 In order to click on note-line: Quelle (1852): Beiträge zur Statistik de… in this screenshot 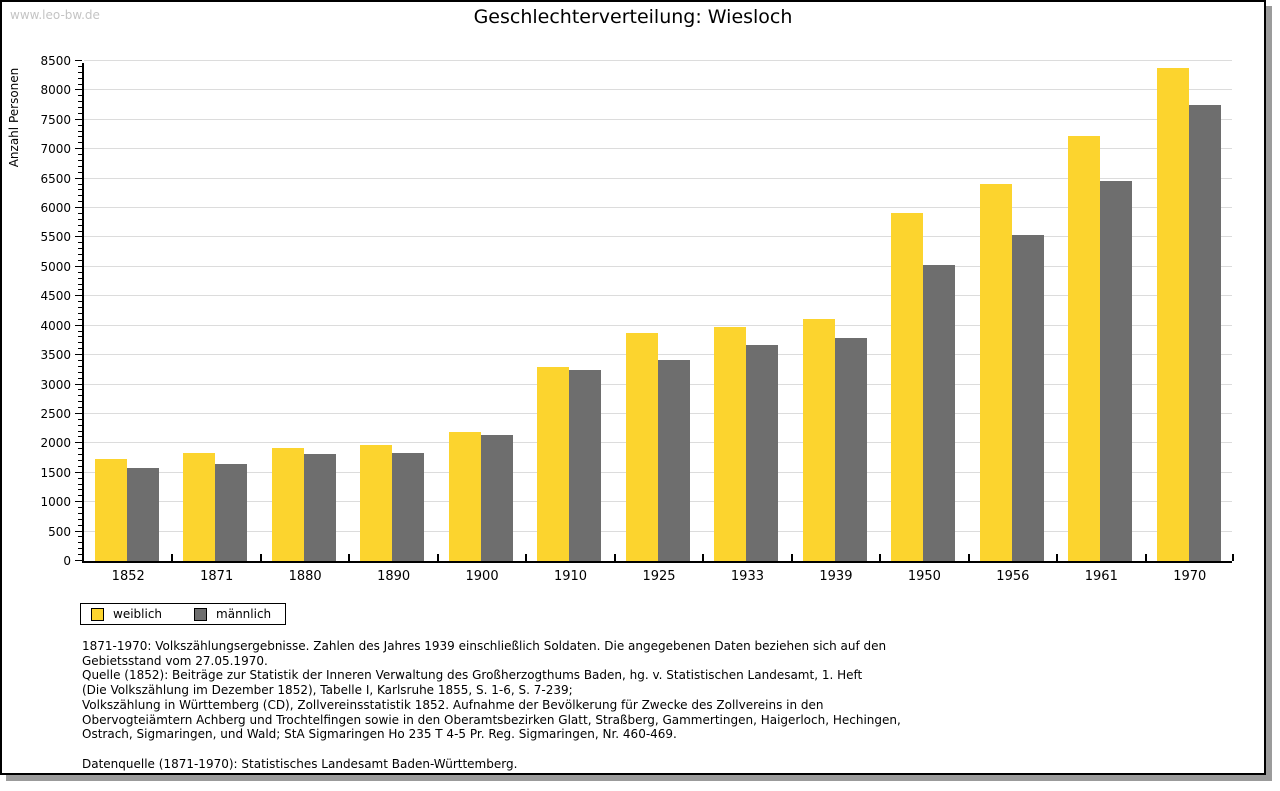, I will do `click(472, 675)`.